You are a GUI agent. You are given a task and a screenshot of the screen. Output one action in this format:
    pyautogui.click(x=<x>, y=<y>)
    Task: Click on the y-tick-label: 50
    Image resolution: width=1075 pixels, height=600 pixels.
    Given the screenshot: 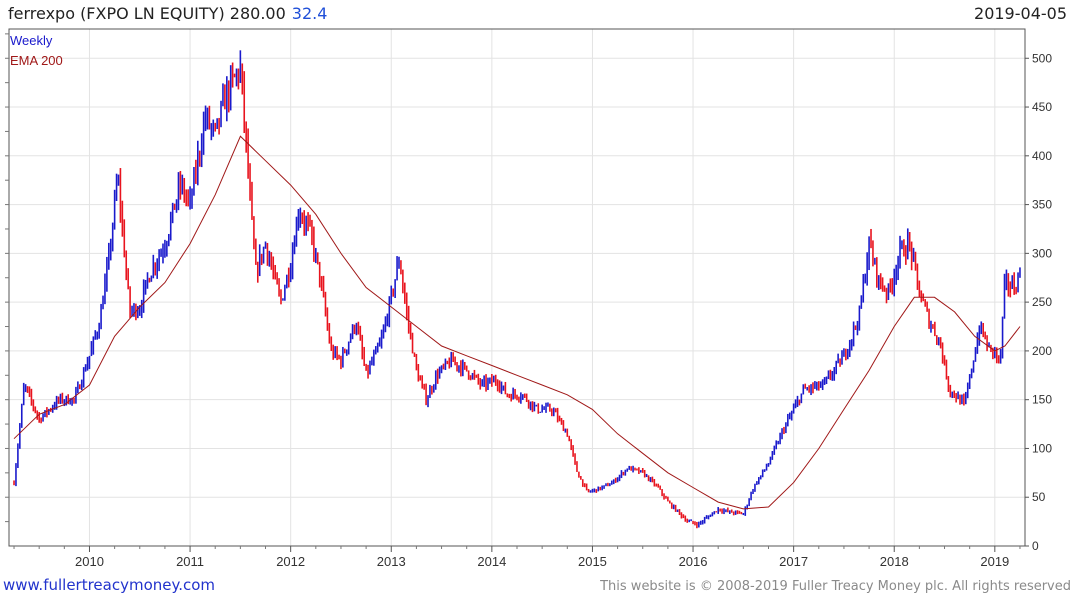 What is the action you would take?
    pyautogui.click(x=1039, y=497)
    